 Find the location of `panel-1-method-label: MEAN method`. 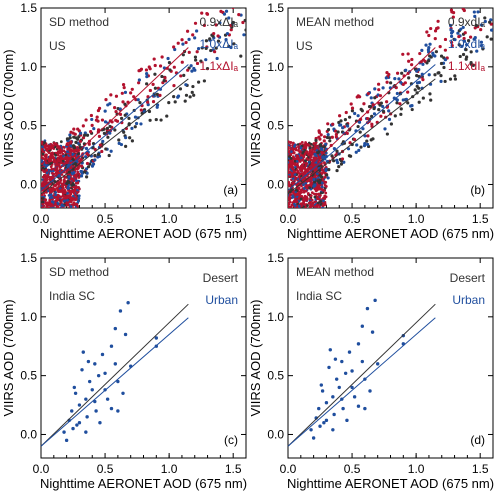

panel-1-method-label: MEAN method is located at coordinates (335, 22).